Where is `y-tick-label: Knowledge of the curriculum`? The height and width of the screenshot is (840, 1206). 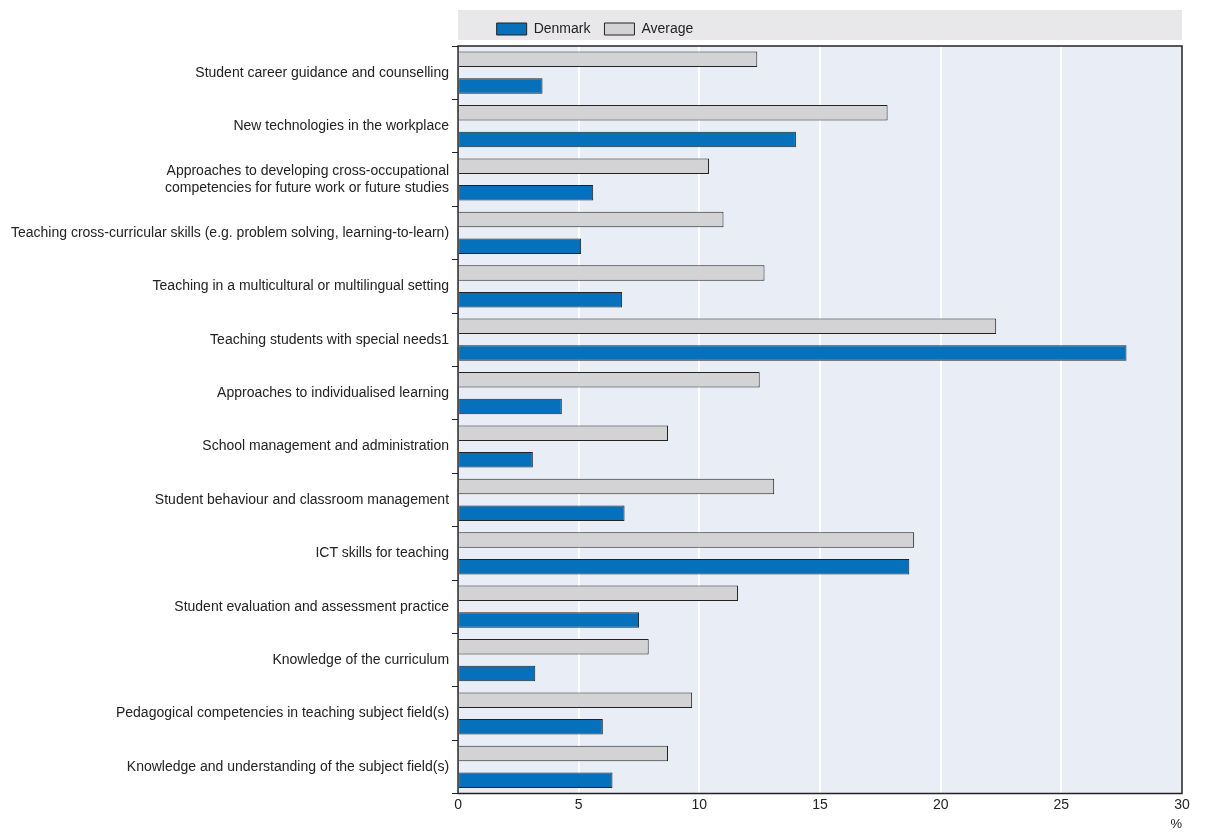
y-tick-label: Knowledge of the curriculum is located at coordinates (361, 658).